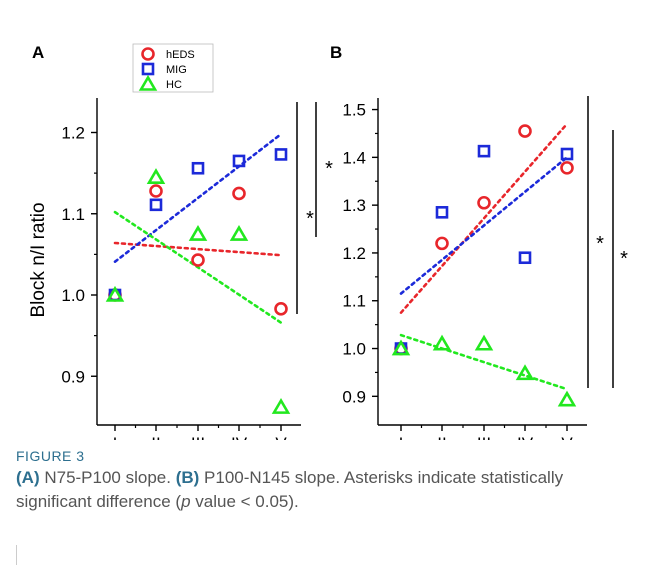  What do you see at coordinates (148, 69) in the screenshot?
I see `legend-marker-mig` at bounding box center [148, 69].